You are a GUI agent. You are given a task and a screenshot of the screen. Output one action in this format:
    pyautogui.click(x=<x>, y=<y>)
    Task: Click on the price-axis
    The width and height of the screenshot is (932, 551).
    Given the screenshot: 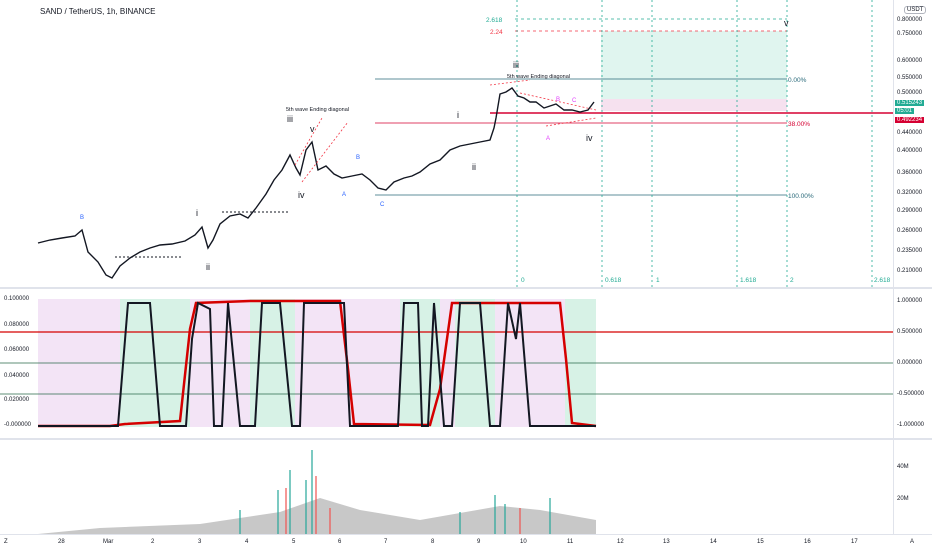 What is the action you would take?
    pyautogui.click(x=912, y=143)
    